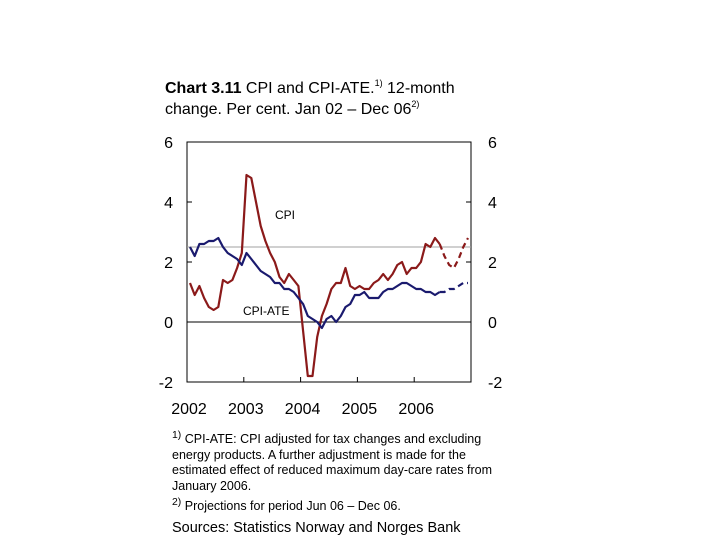  I want to click on title-text-2: change. Per cent. Jan 02 – Dec 06, so click(288, 109).